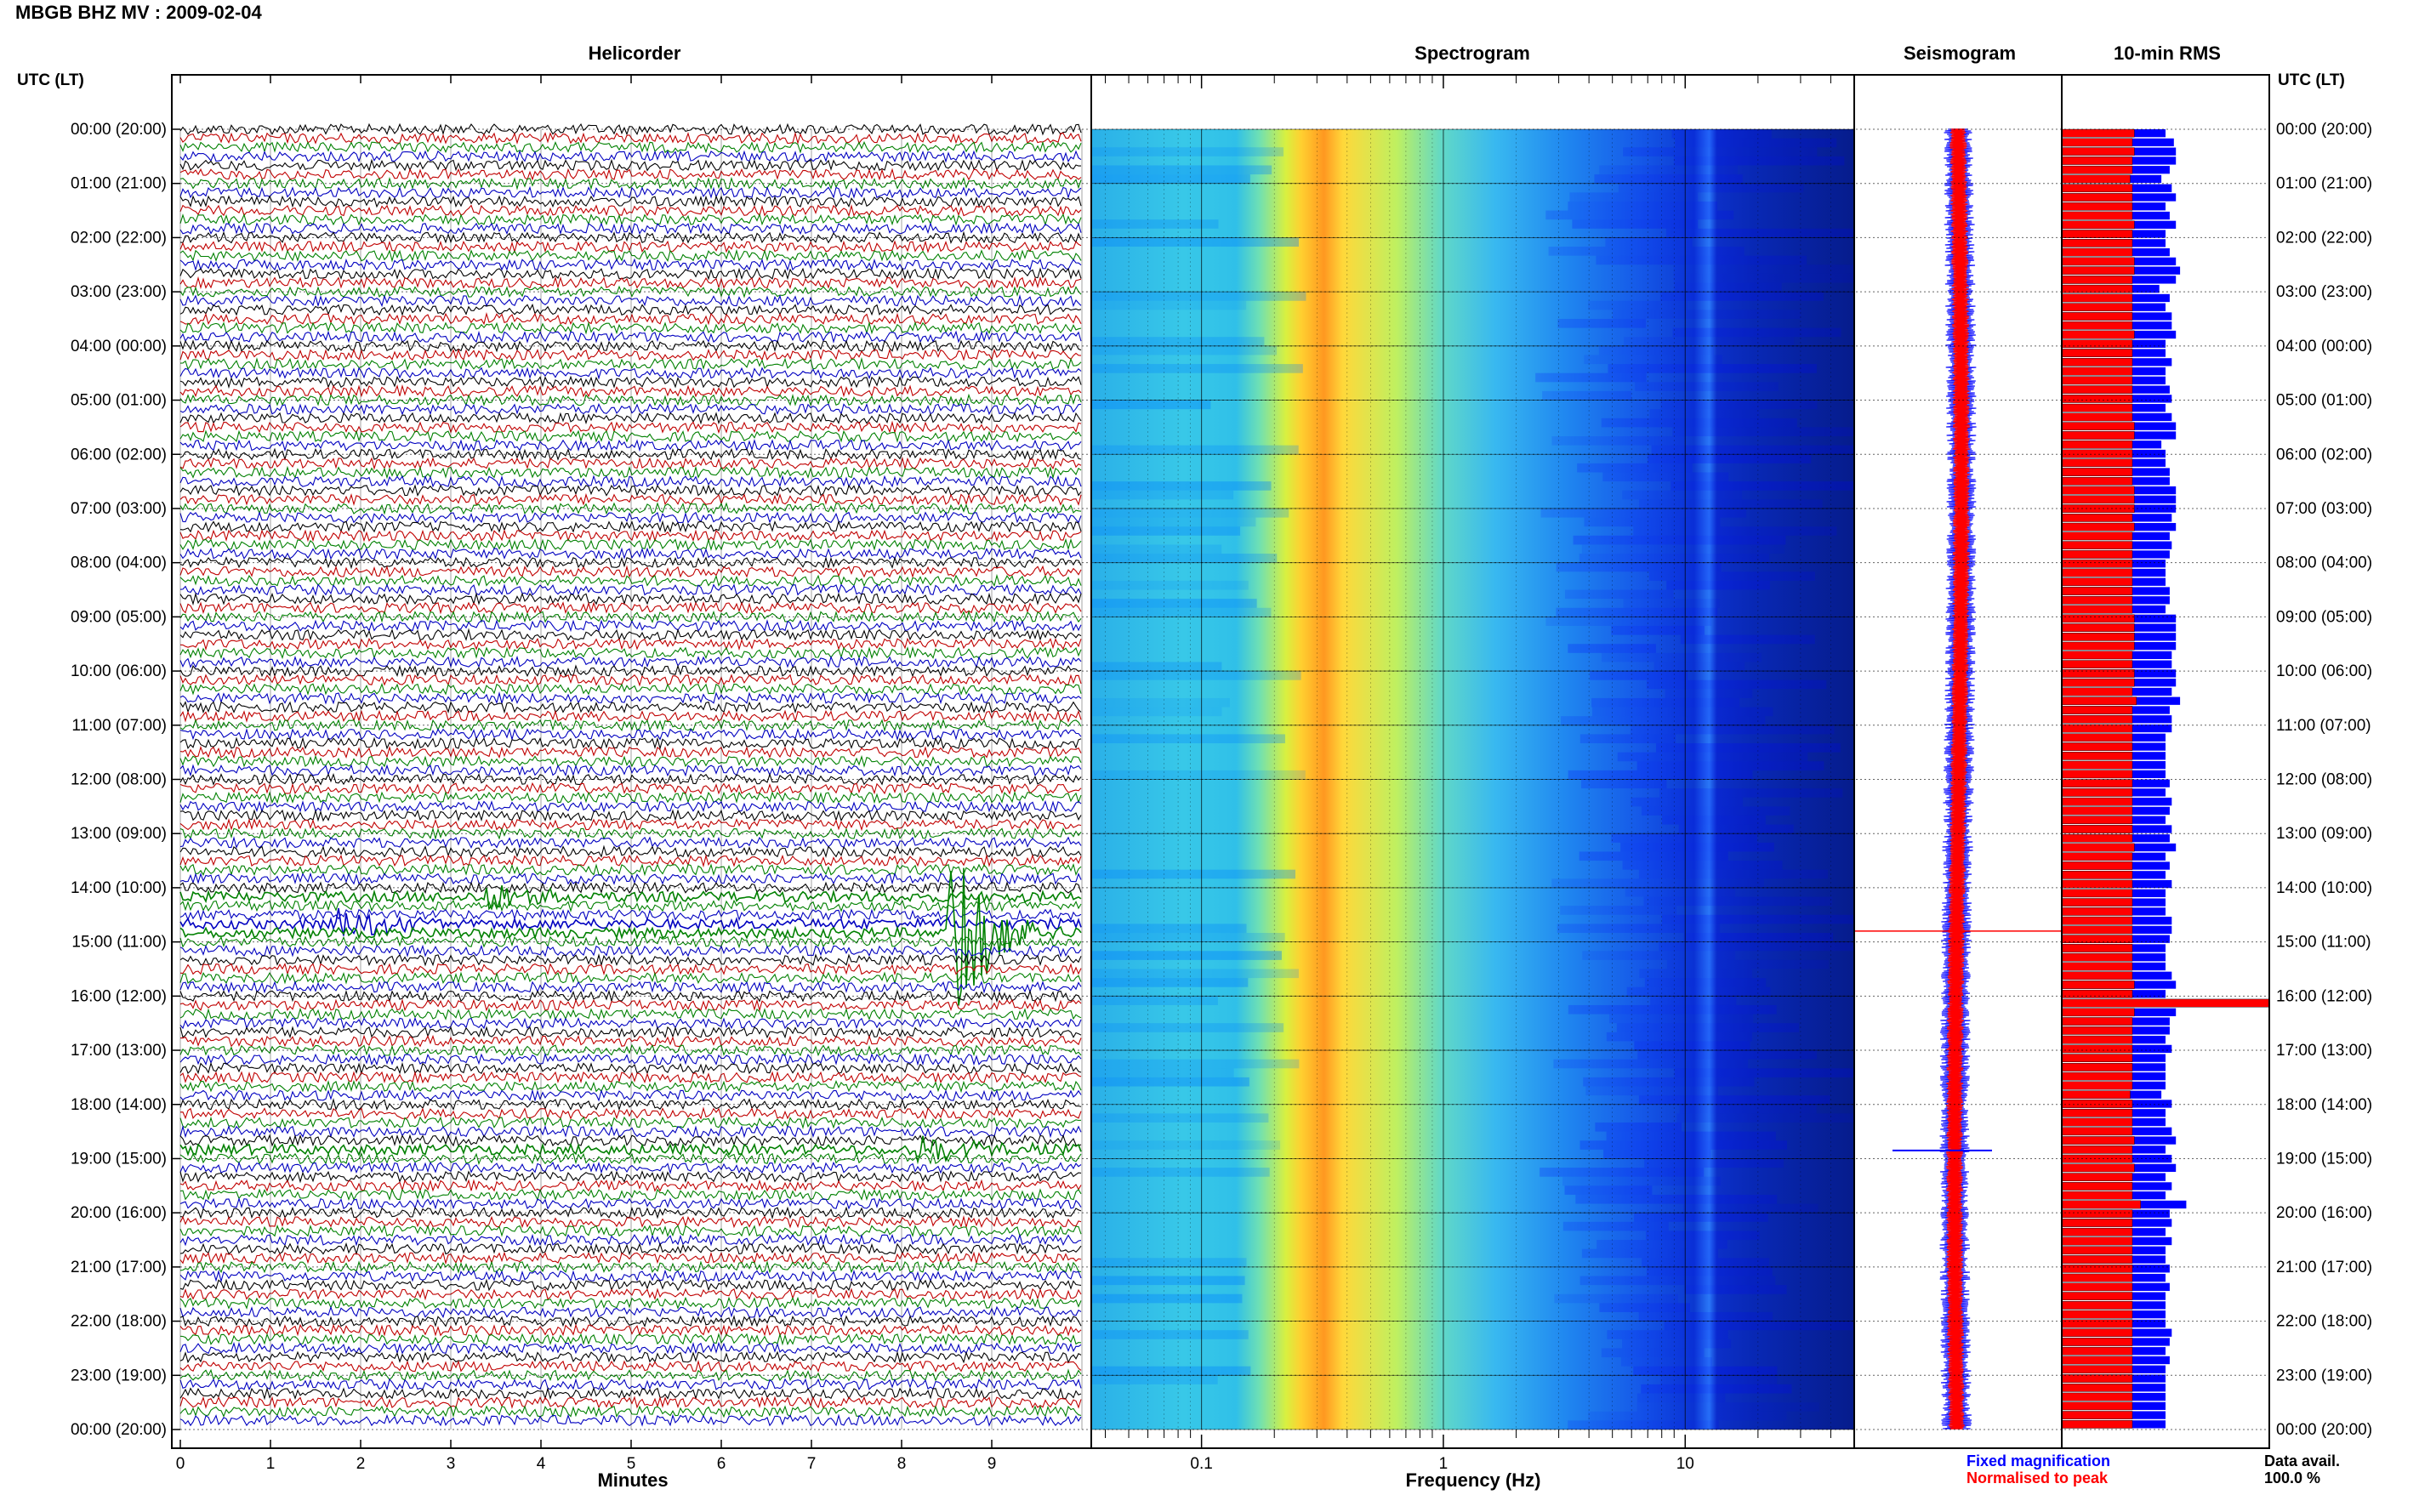  I want to click on seismogram-title: Seismogram, so click(1960, 53).